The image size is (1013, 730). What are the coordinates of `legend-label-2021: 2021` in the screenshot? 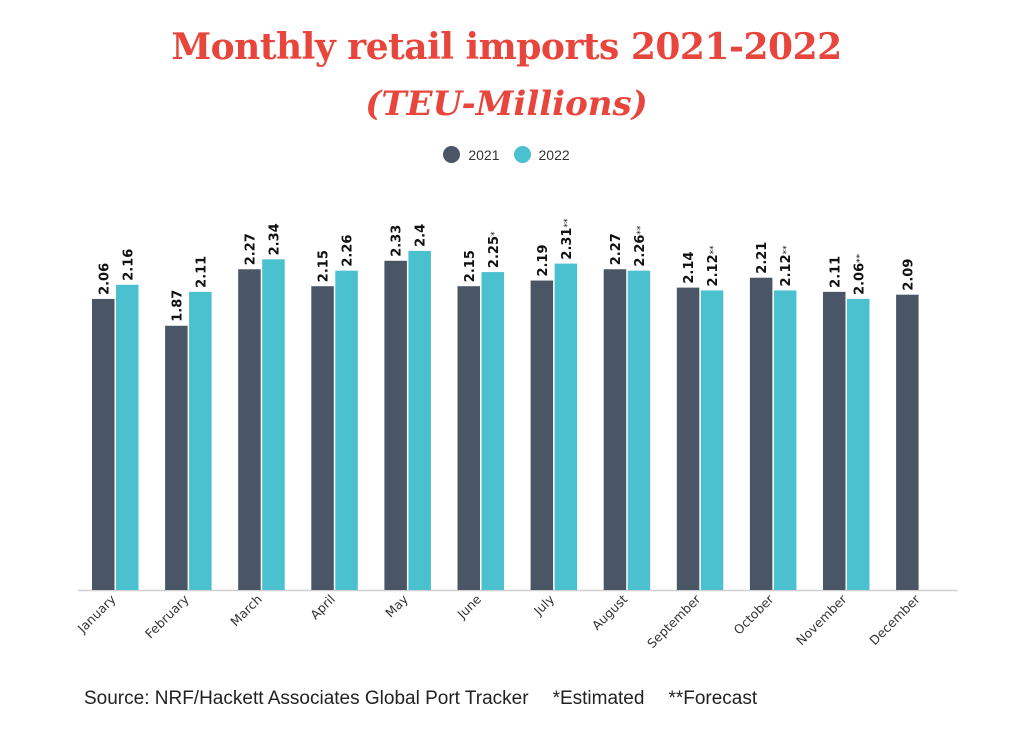 It's located at (484, 154).